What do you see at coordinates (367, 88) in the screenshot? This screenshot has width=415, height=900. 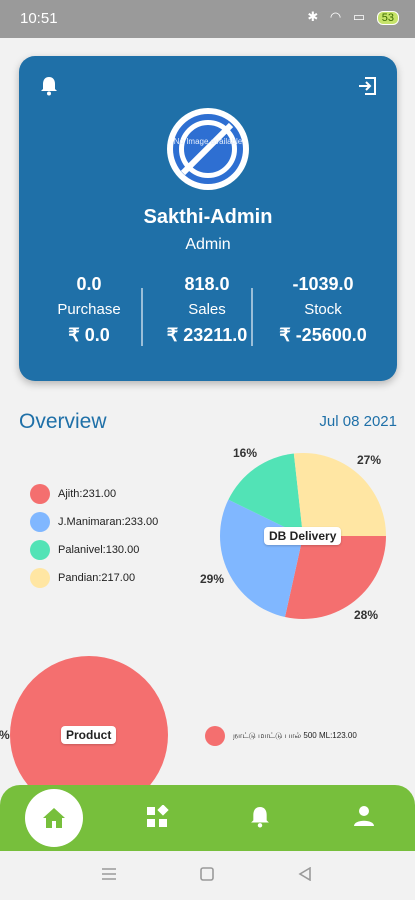 I see `logout-icon` at bounding box center [367, 88].